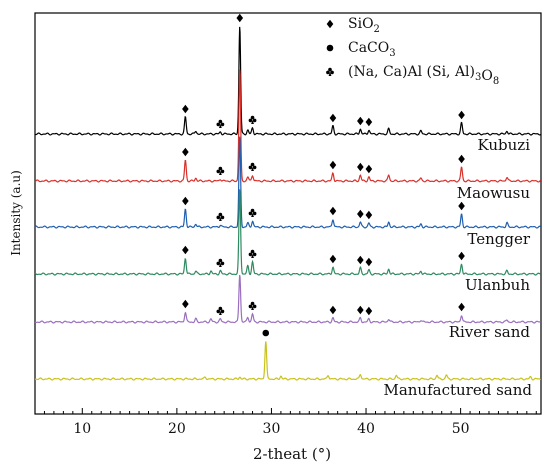 This screenshot has height=468, width=550. Describe the element at coordinates (330, 24) in the screenshot. I see `legend-diamond-icon` at that location.